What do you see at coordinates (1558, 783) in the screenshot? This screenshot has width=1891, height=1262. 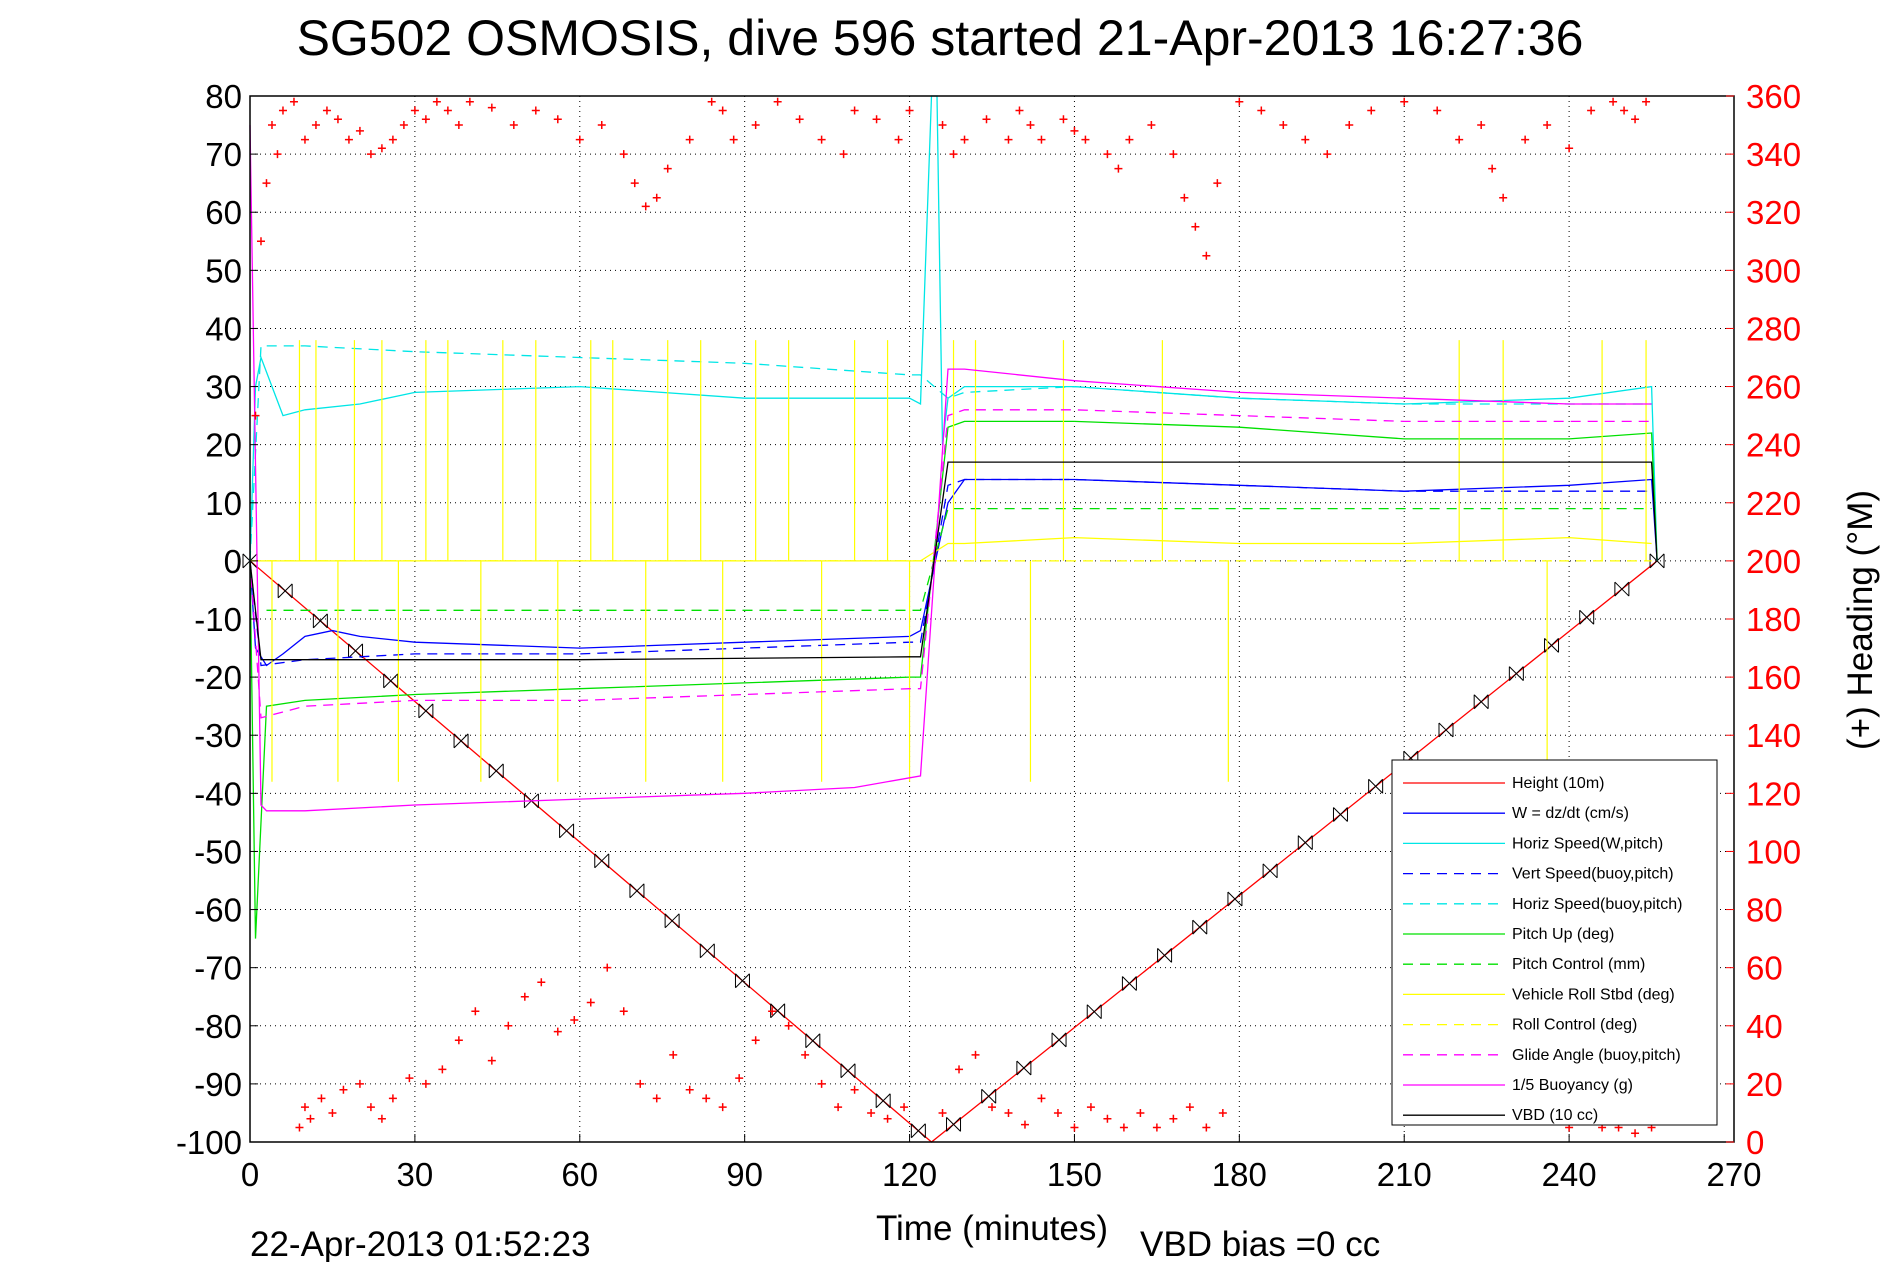 I see `legend-label: Height (10m)` at bounding box center [1558, 783].